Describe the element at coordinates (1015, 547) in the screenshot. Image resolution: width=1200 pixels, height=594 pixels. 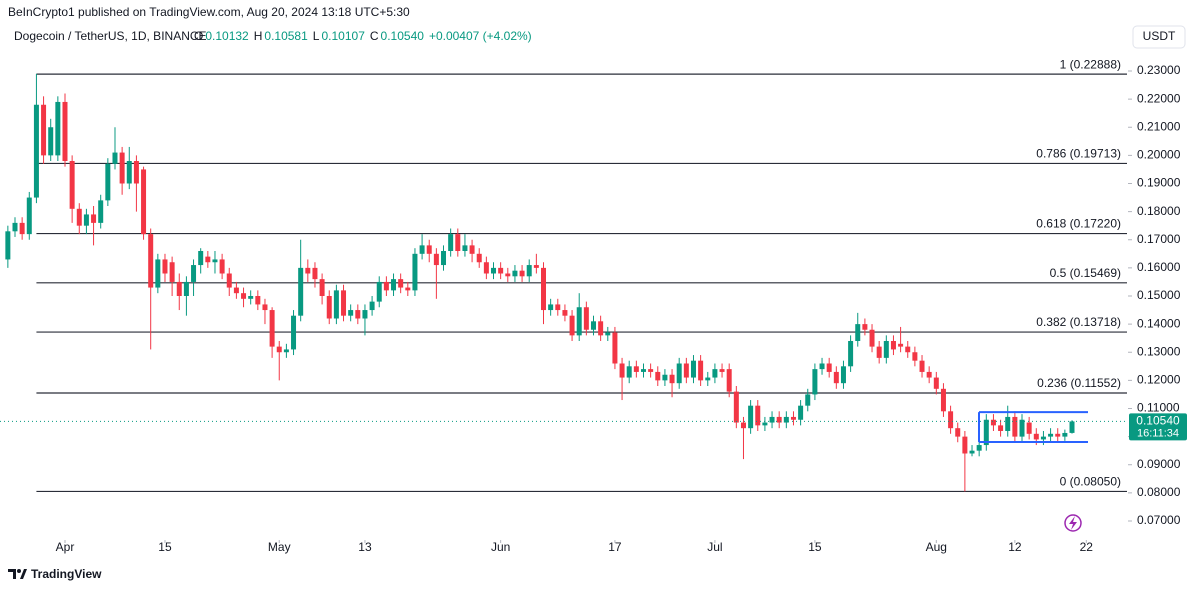
I see `x-tick-label: 12` at that location.